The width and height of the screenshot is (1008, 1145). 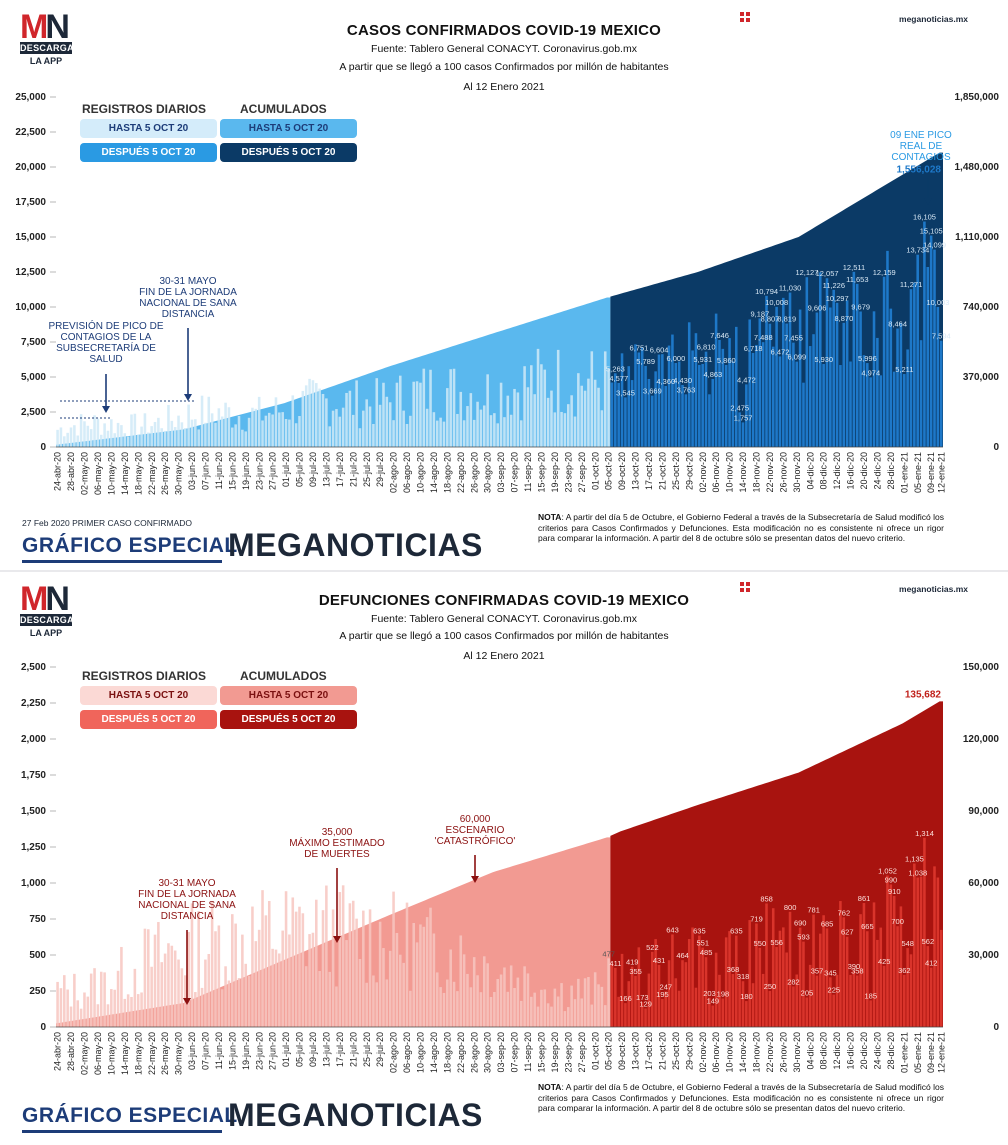 What do you see at coordinates (85, 473) in the screenshot?
I see `x-tick-label: 02-may-20` at bounding box center [85, 473].